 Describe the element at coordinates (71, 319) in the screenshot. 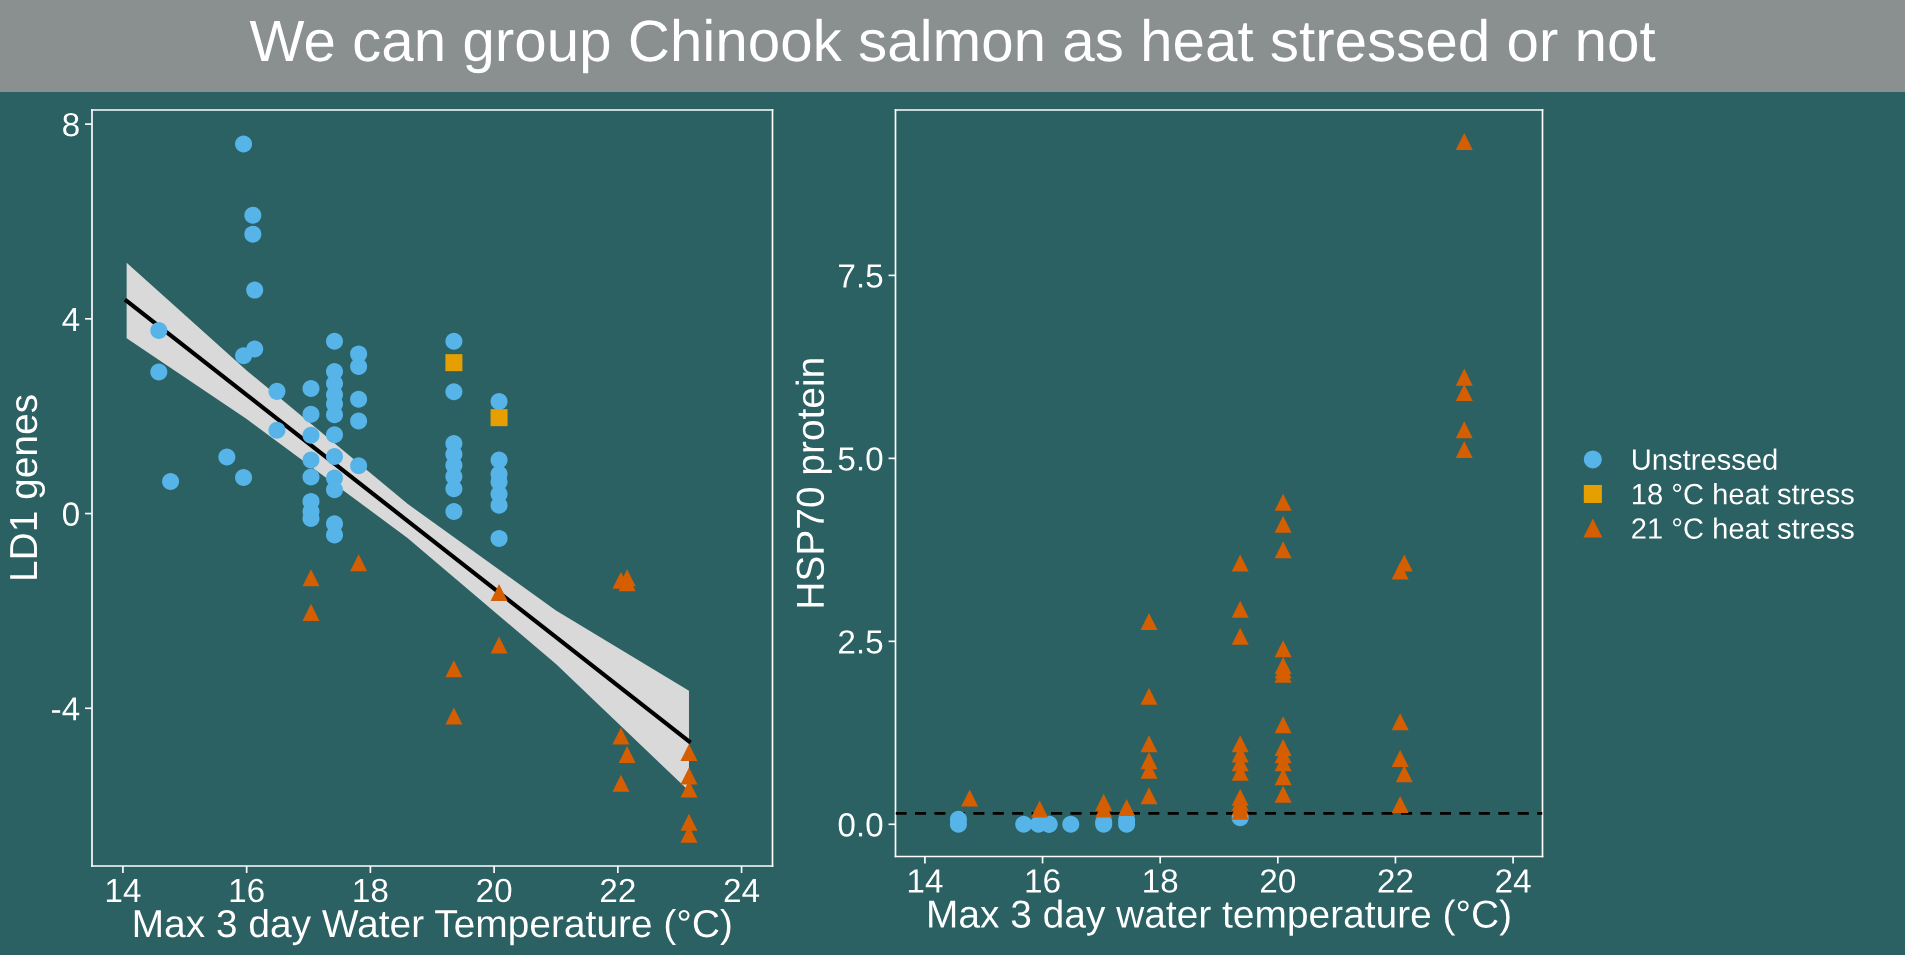

I see `y-tick-label: 4` at that location.